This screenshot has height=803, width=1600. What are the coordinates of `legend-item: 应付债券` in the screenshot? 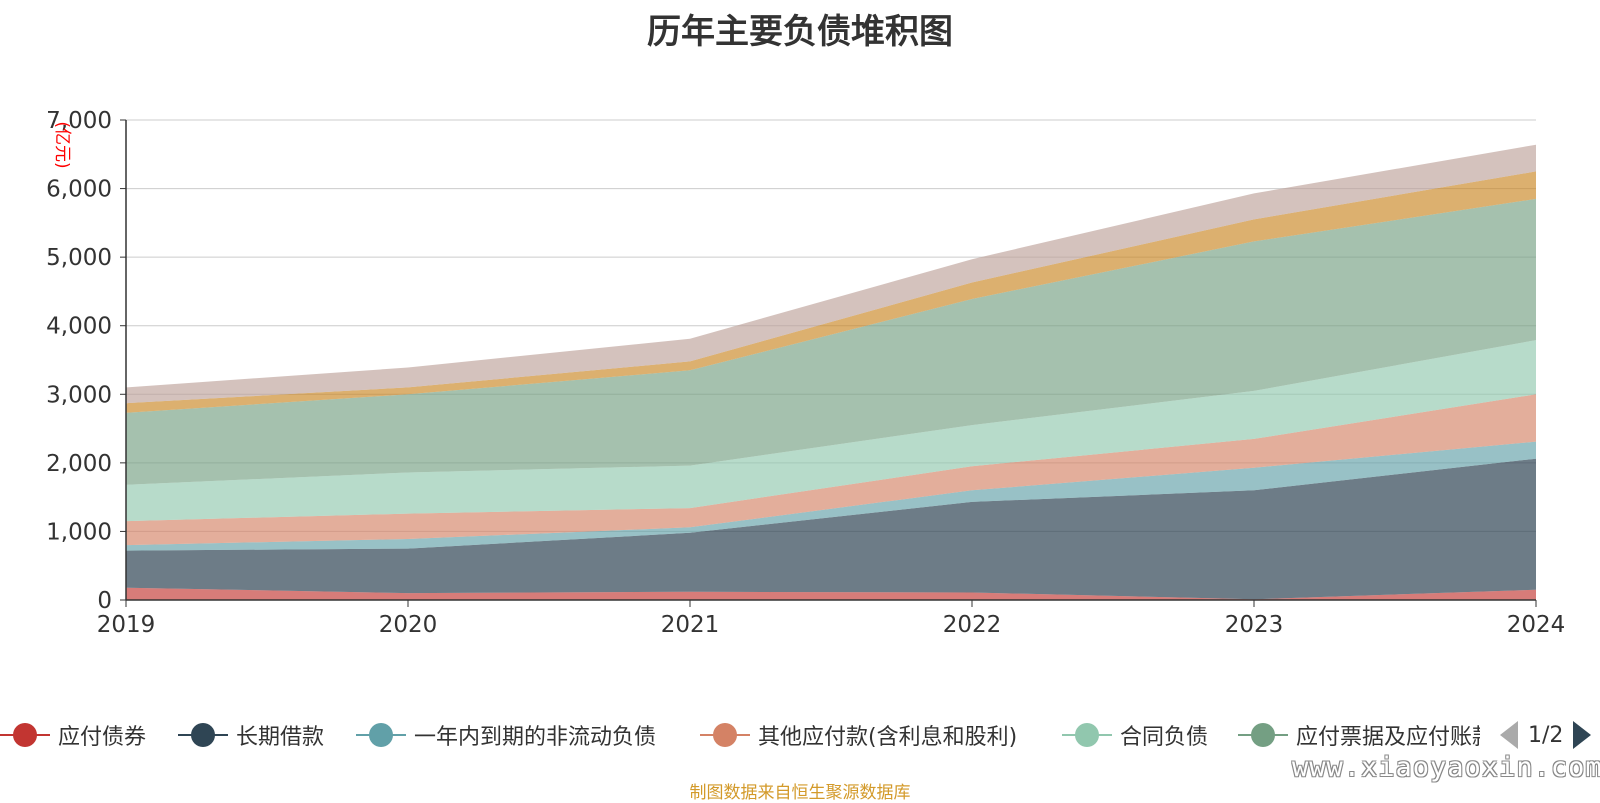 It's located at (73, 735).